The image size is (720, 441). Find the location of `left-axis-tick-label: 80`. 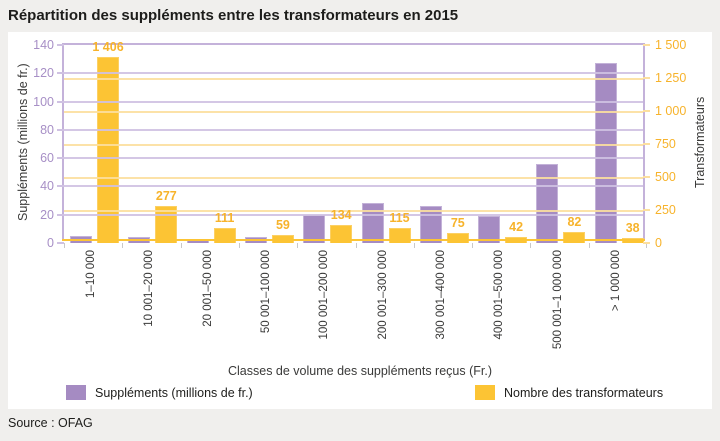

left-axis-tick-label: 80 is located at coordinates (47, 129).